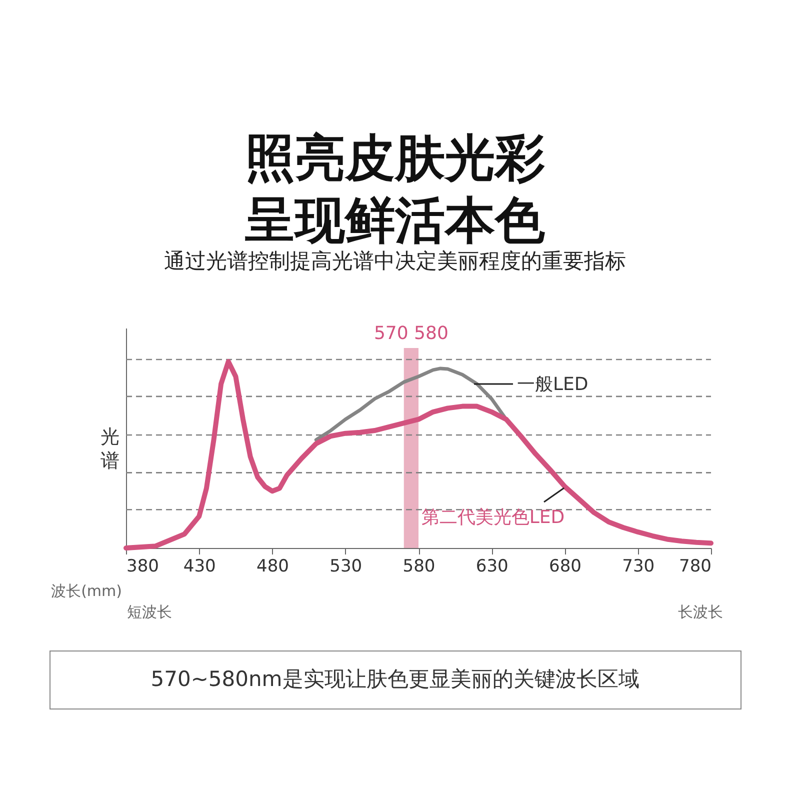 Image resolution: width=790 pixels, height=809 pixels. Describe the element at coordinates (199, 566) in the screenshot. I see `x-tick-label: 430` at that location.